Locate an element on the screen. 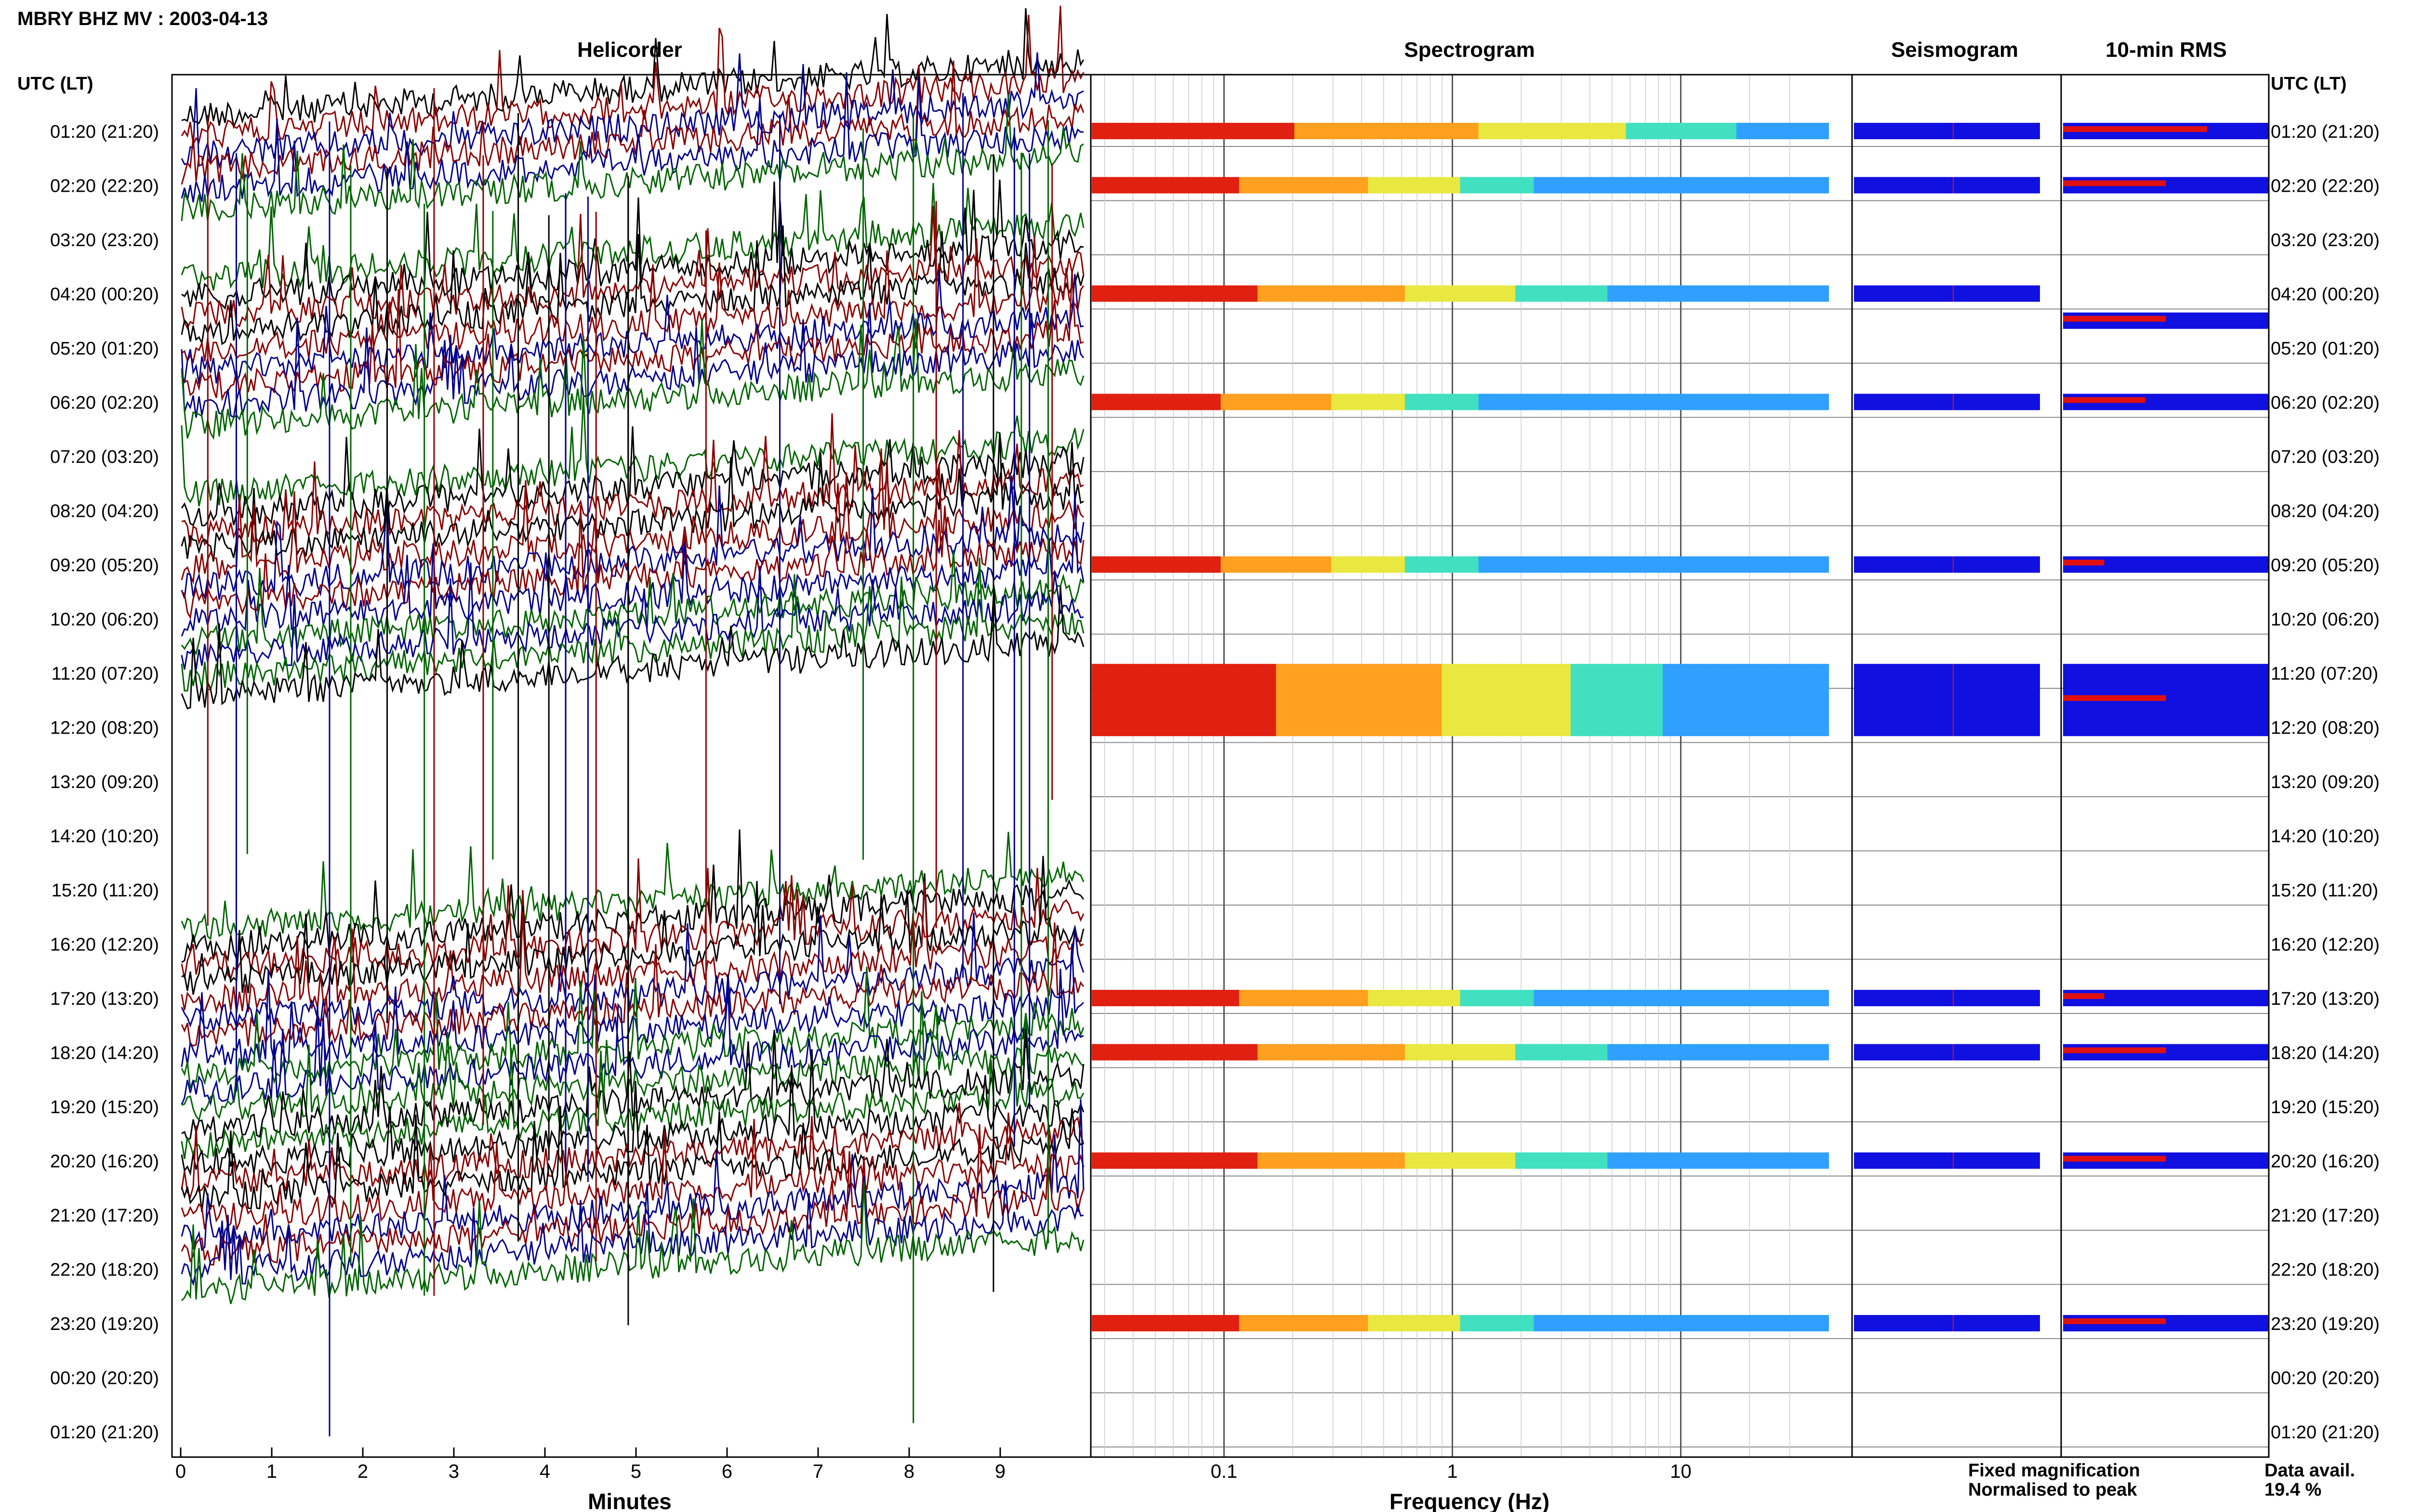  minute-tick-label: 4 is located at coordinates (545, 1471).